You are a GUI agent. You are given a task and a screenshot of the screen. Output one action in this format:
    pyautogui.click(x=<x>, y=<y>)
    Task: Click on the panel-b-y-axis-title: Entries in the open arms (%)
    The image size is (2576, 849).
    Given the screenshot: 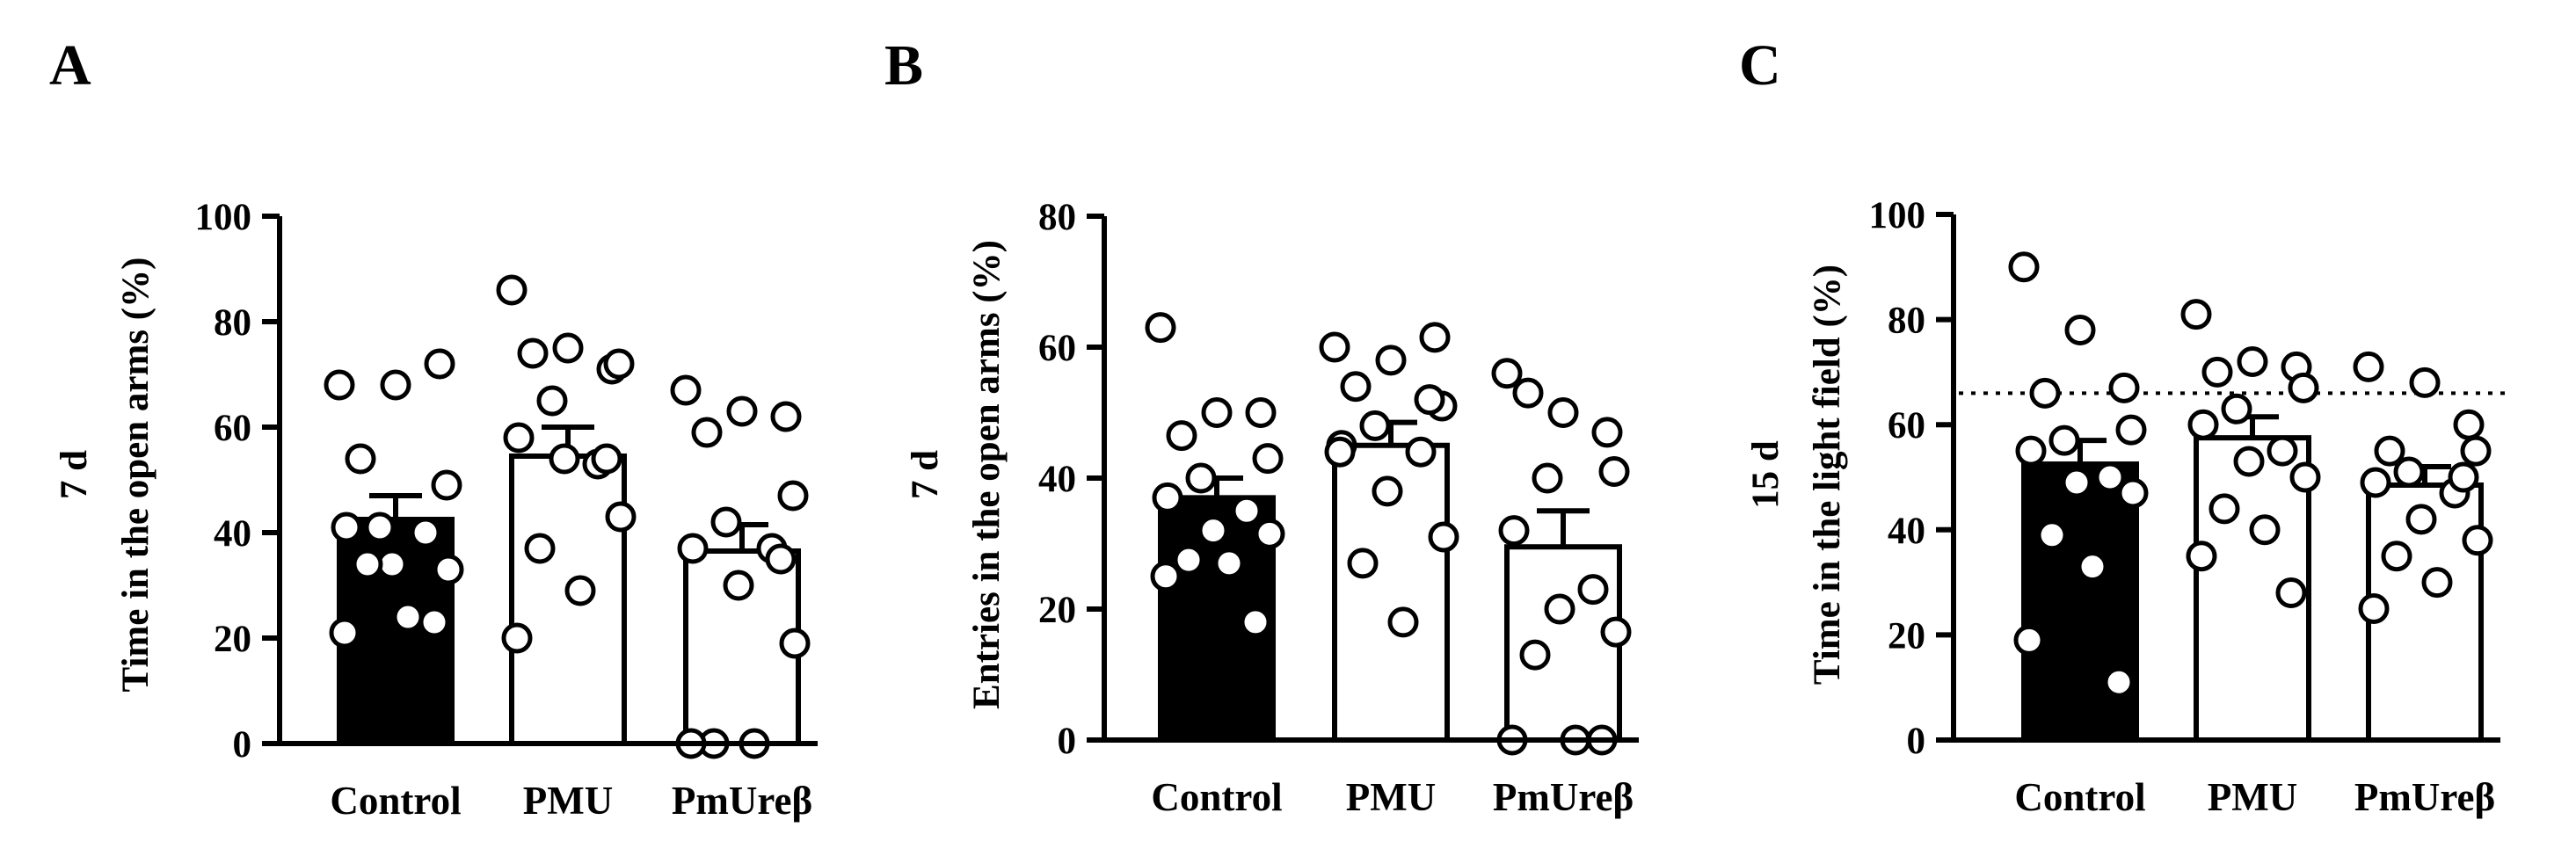 What is the action you would take?
    pyautogui.click(x=987, y=475)
    